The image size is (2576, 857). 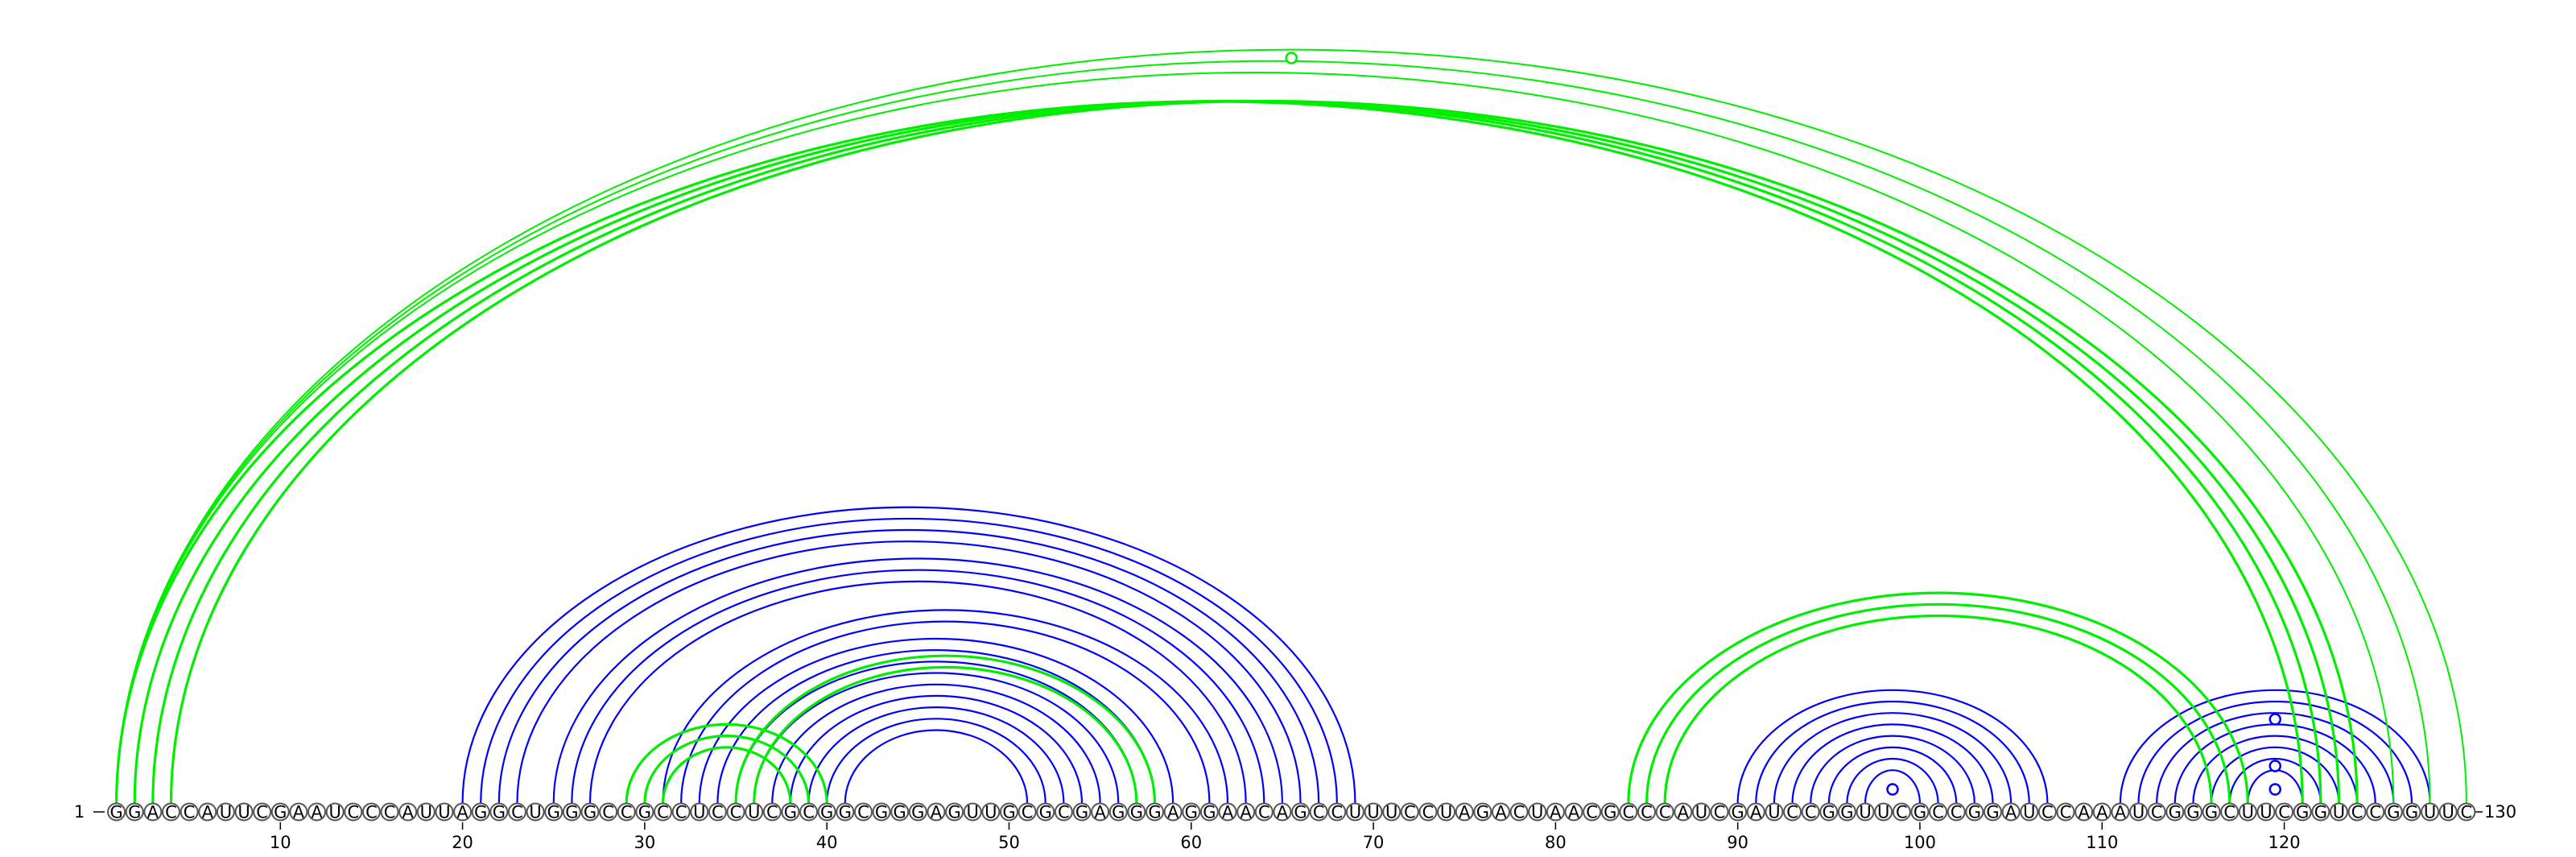 What do you see at coordinates (2500, 812) in the screenshot?
I see `end-index-label: 130` at bounding box center [2500, 812].